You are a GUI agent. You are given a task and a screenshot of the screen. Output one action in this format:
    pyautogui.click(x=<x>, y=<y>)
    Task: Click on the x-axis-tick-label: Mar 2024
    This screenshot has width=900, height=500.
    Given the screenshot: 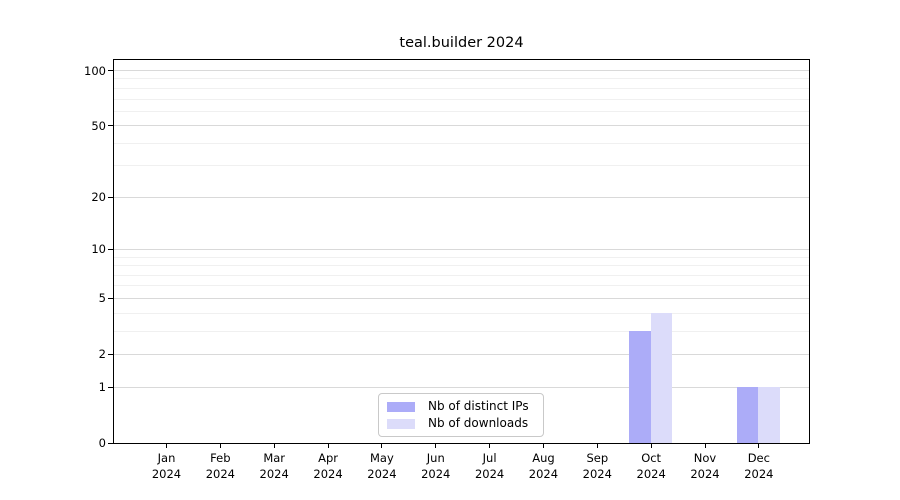 What is the action you would take?
    pyautogui.click(x=274, y=466)
    